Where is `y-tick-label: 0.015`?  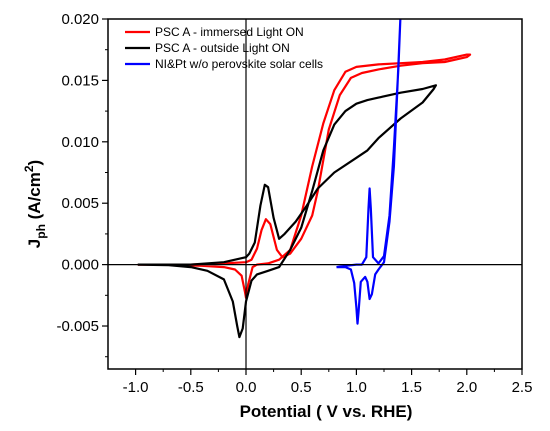 y-tick-label: 0.015 is located at coordinates (80, 80).